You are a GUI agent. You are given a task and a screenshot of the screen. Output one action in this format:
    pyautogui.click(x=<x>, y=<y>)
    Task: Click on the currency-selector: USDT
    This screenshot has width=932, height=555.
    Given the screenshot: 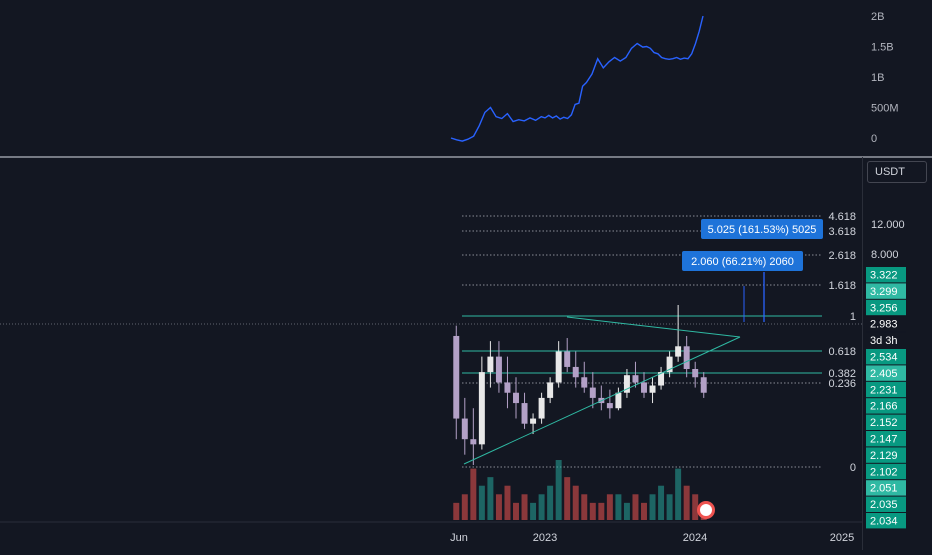 What is the action you would take?
    pyautogui.click(x=897, y=172)
    